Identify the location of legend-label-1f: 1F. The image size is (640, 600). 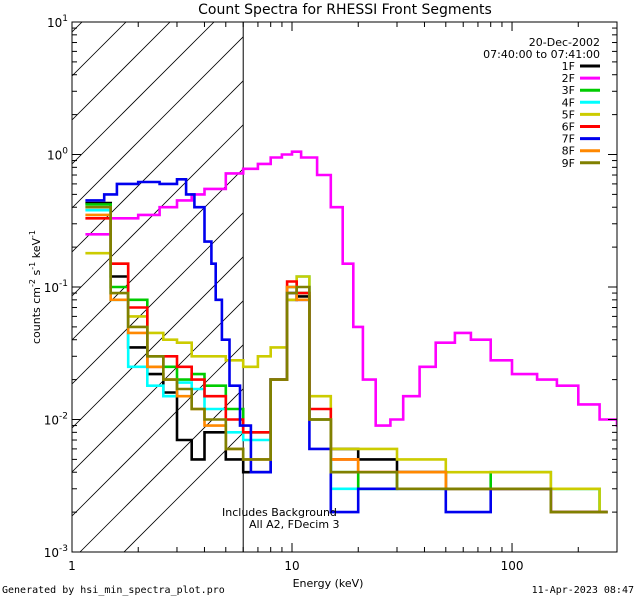
(568, 66).